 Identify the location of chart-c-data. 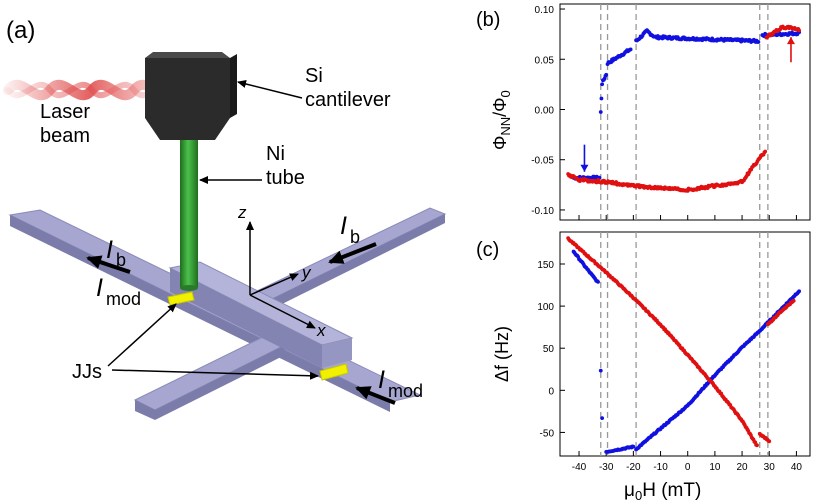
(684, 345).